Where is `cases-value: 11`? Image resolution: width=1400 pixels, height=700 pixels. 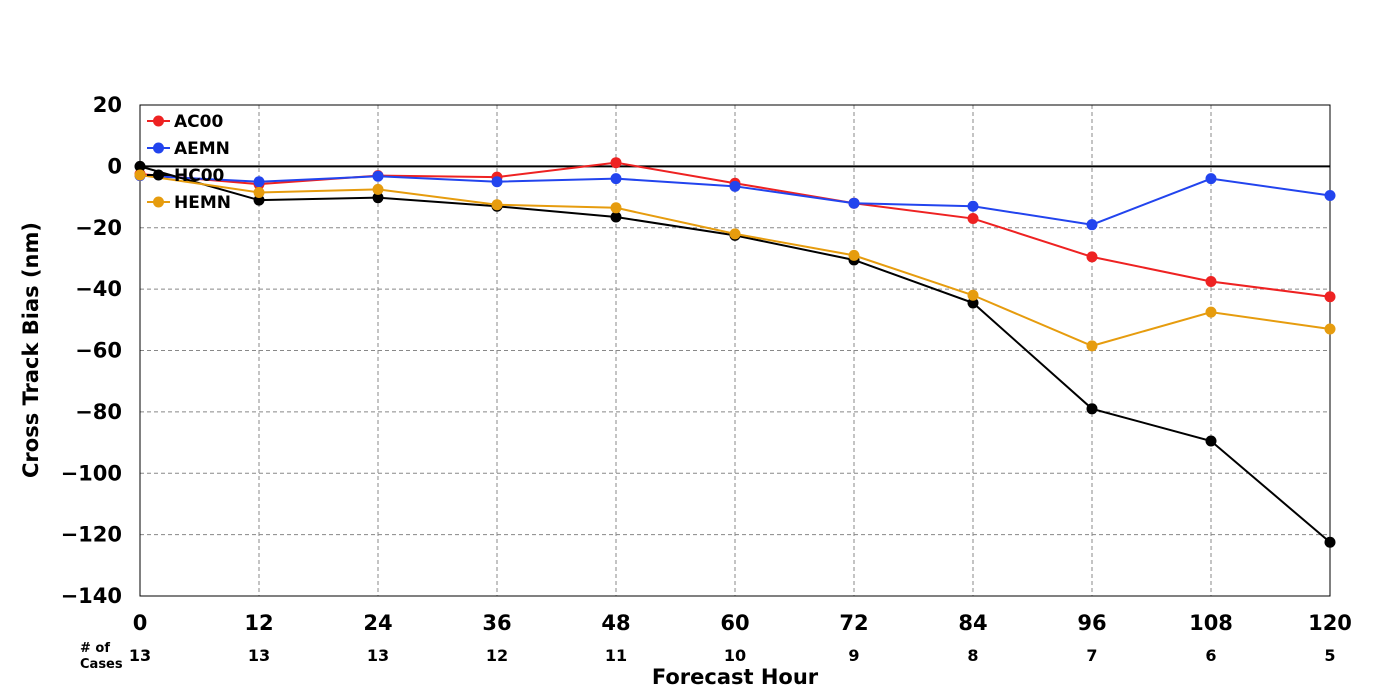
cases-value: 11 is located at coordinates (616, 655).